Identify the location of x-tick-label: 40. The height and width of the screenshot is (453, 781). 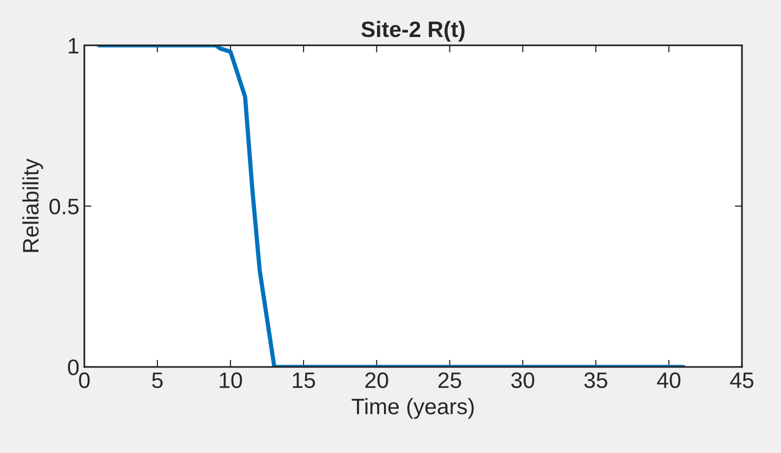
(668, 380).